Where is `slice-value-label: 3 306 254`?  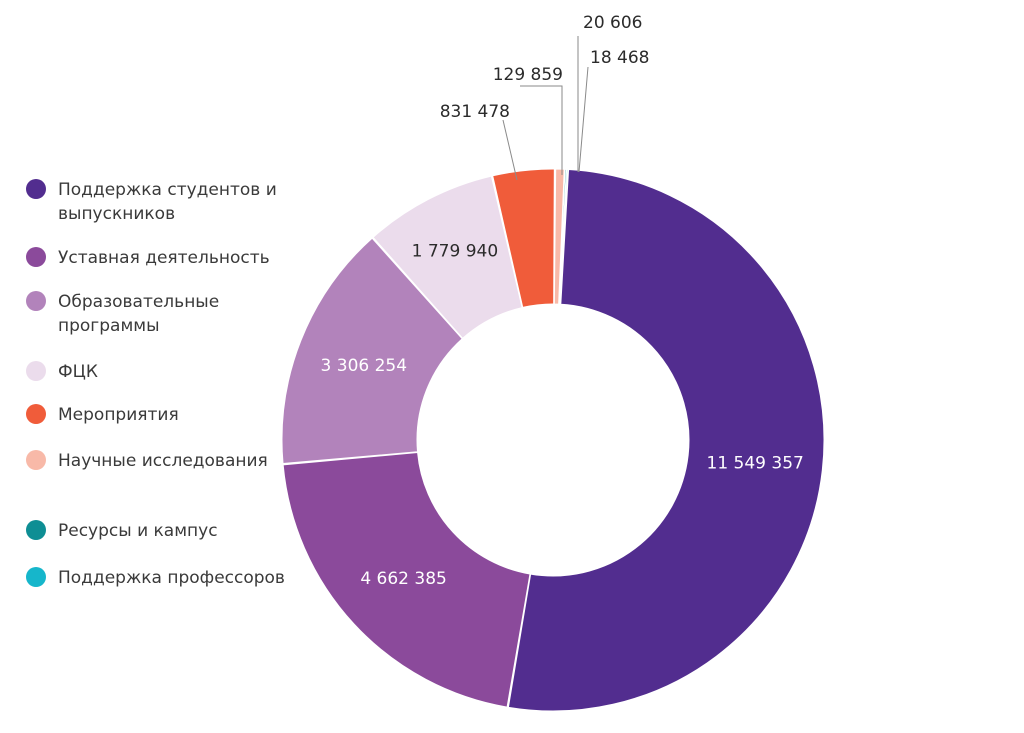 slice-value-label: 3 306 254 is located at coordinates (364, 366).